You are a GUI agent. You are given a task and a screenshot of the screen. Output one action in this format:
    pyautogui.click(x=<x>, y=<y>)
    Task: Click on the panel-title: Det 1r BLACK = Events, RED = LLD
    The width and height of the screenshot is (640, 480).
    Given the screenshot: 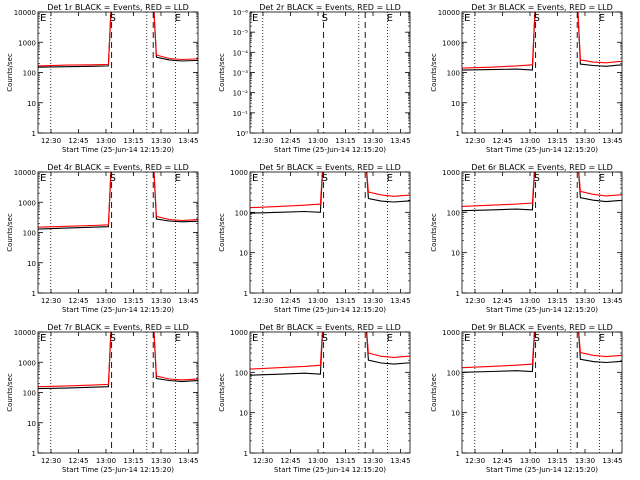 What is the action you would take?
    pyautogui.click(x=118, y=7)
    